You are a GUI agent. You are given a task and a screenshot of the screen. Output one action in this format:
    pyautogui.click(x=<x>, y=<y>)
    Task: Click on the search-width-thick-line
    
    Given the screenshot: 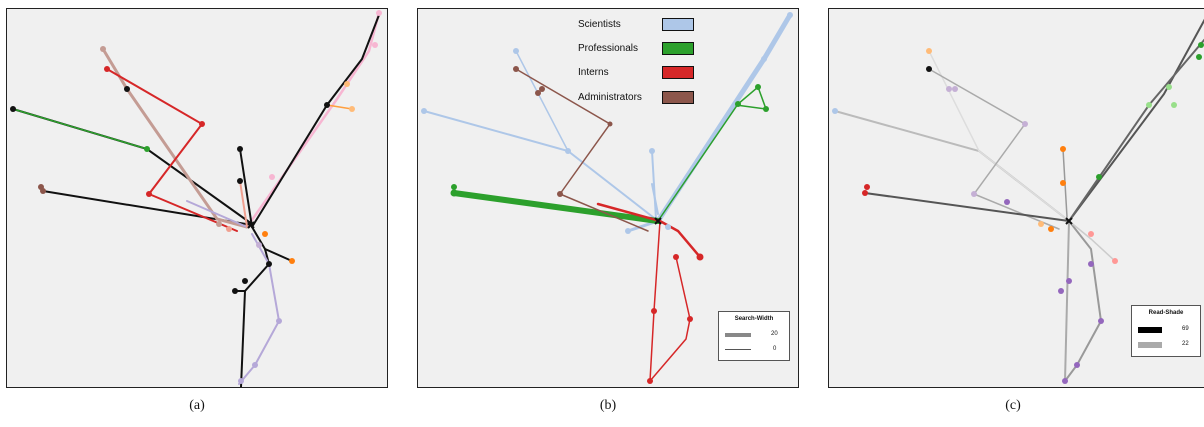 What is the action you would take?
    pyautogui.click(x=738, y=335)
    